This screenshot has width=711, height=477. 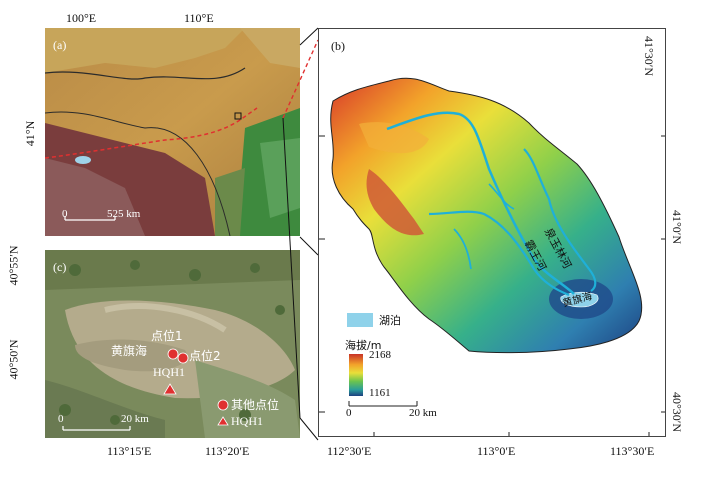 I want to click on panel-b-lon-tick-11300: 113°0′E, so click(x=496, y=451).